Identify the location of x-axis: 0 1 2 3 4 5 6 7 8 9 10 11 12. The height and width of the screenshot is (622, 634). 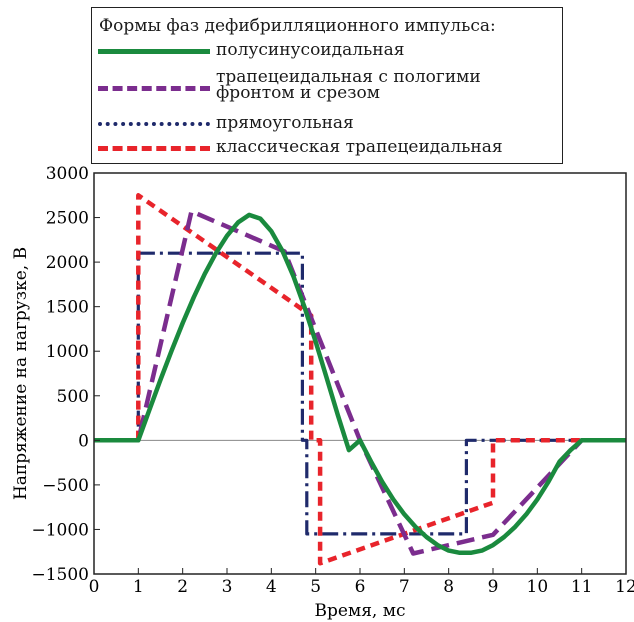
(361, 582).